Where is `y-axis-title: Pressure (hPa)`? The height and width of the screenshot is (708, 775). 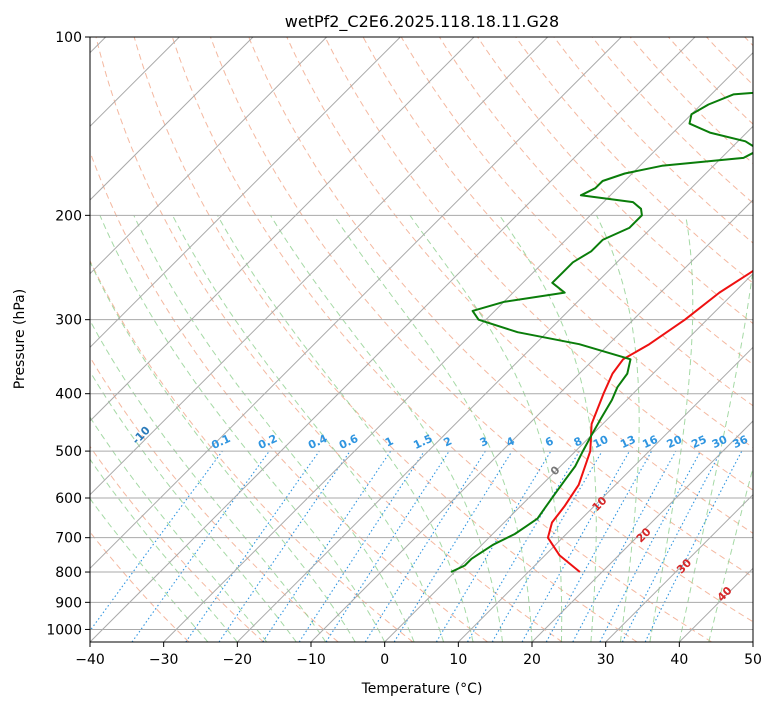 y-axis-title: Pressure (hPa) is located at coordinates (20, 339).